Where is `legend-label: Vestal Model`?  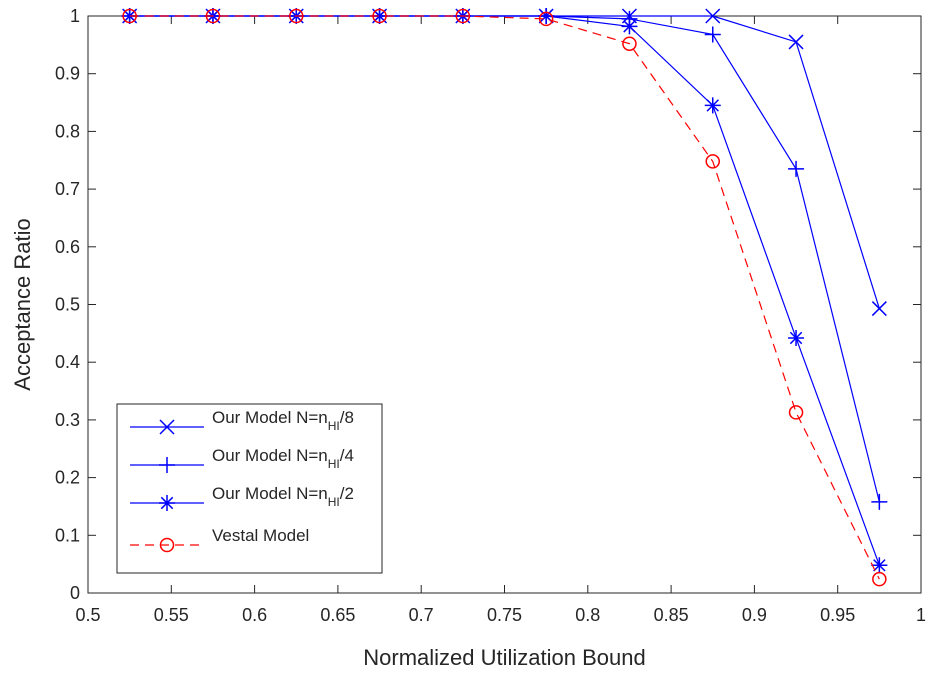
legend-label: Vestal Model is located at coordinates (260, 535).